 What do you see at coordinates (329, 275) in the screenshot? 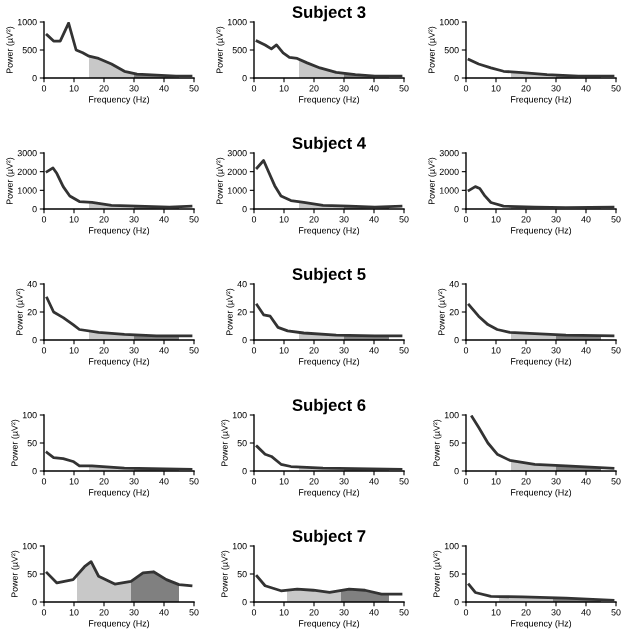
I see `chart-title: Subject 5` at bounding box center [329, 275].